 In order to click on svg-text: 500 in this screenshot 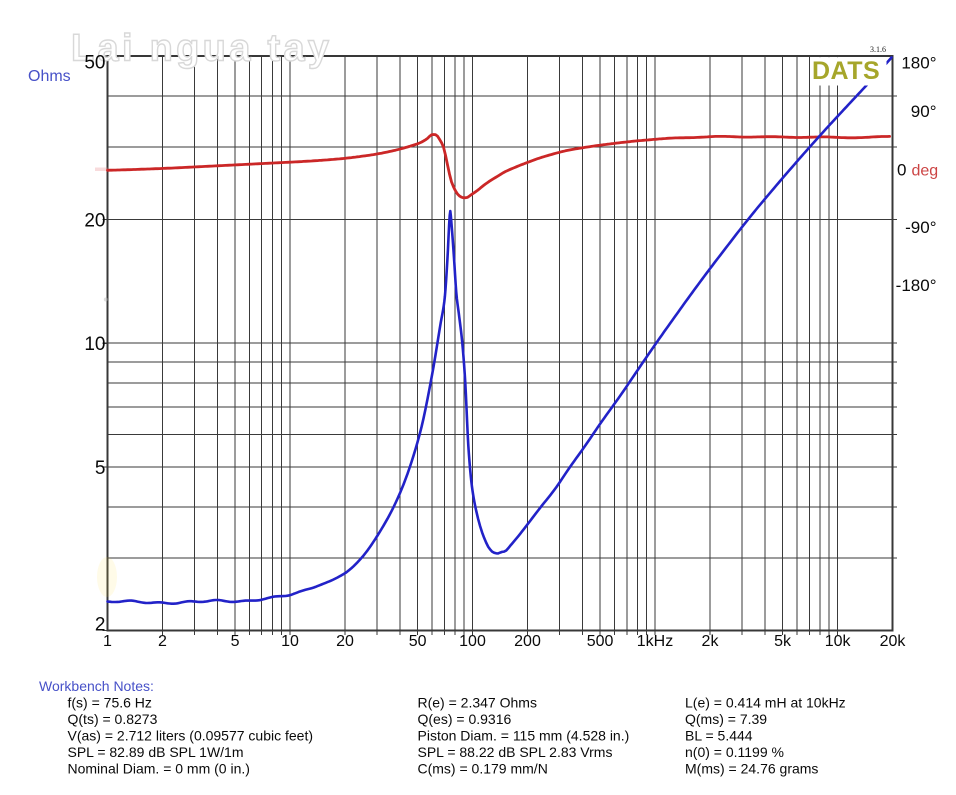, I will do `click(600, 641)`.